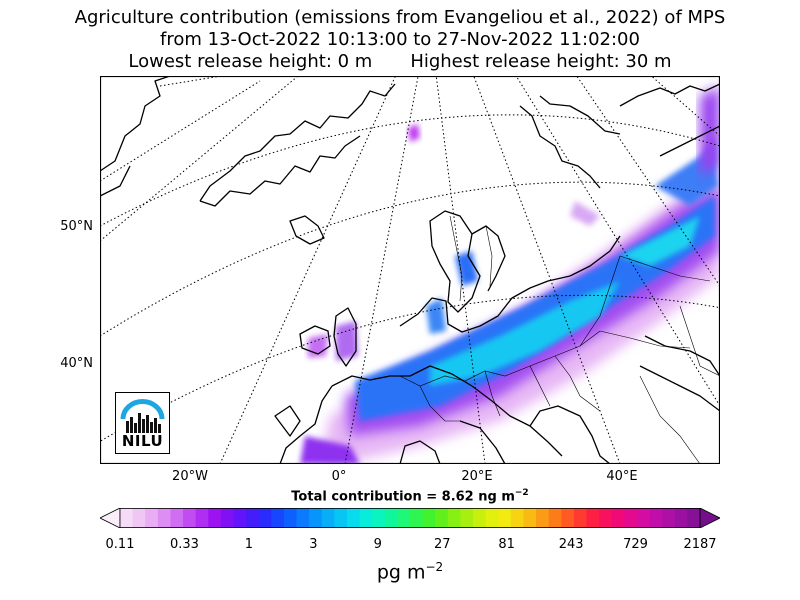  I want to click on colorbar-tick-label: 2187, so click(700, 544).